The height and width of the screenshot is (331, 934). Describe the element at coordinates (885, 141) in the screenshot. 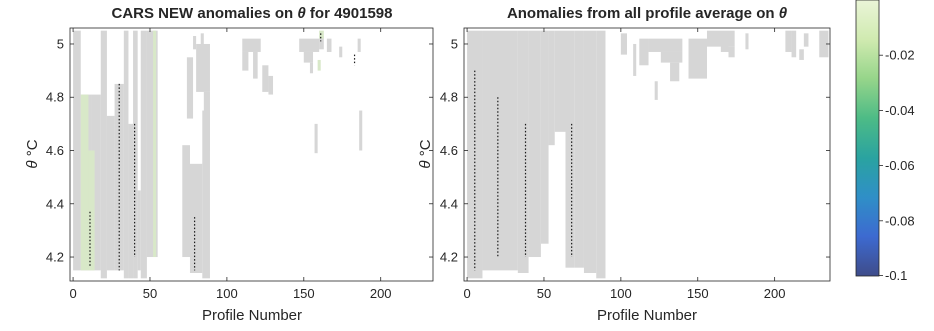

I see `colorbar: -0.02 -0.04 -0.06 -0.08 -0.1` at that location.